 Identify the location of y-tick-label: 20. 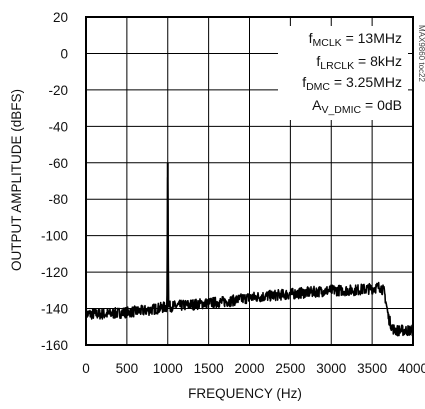
(60, 17).